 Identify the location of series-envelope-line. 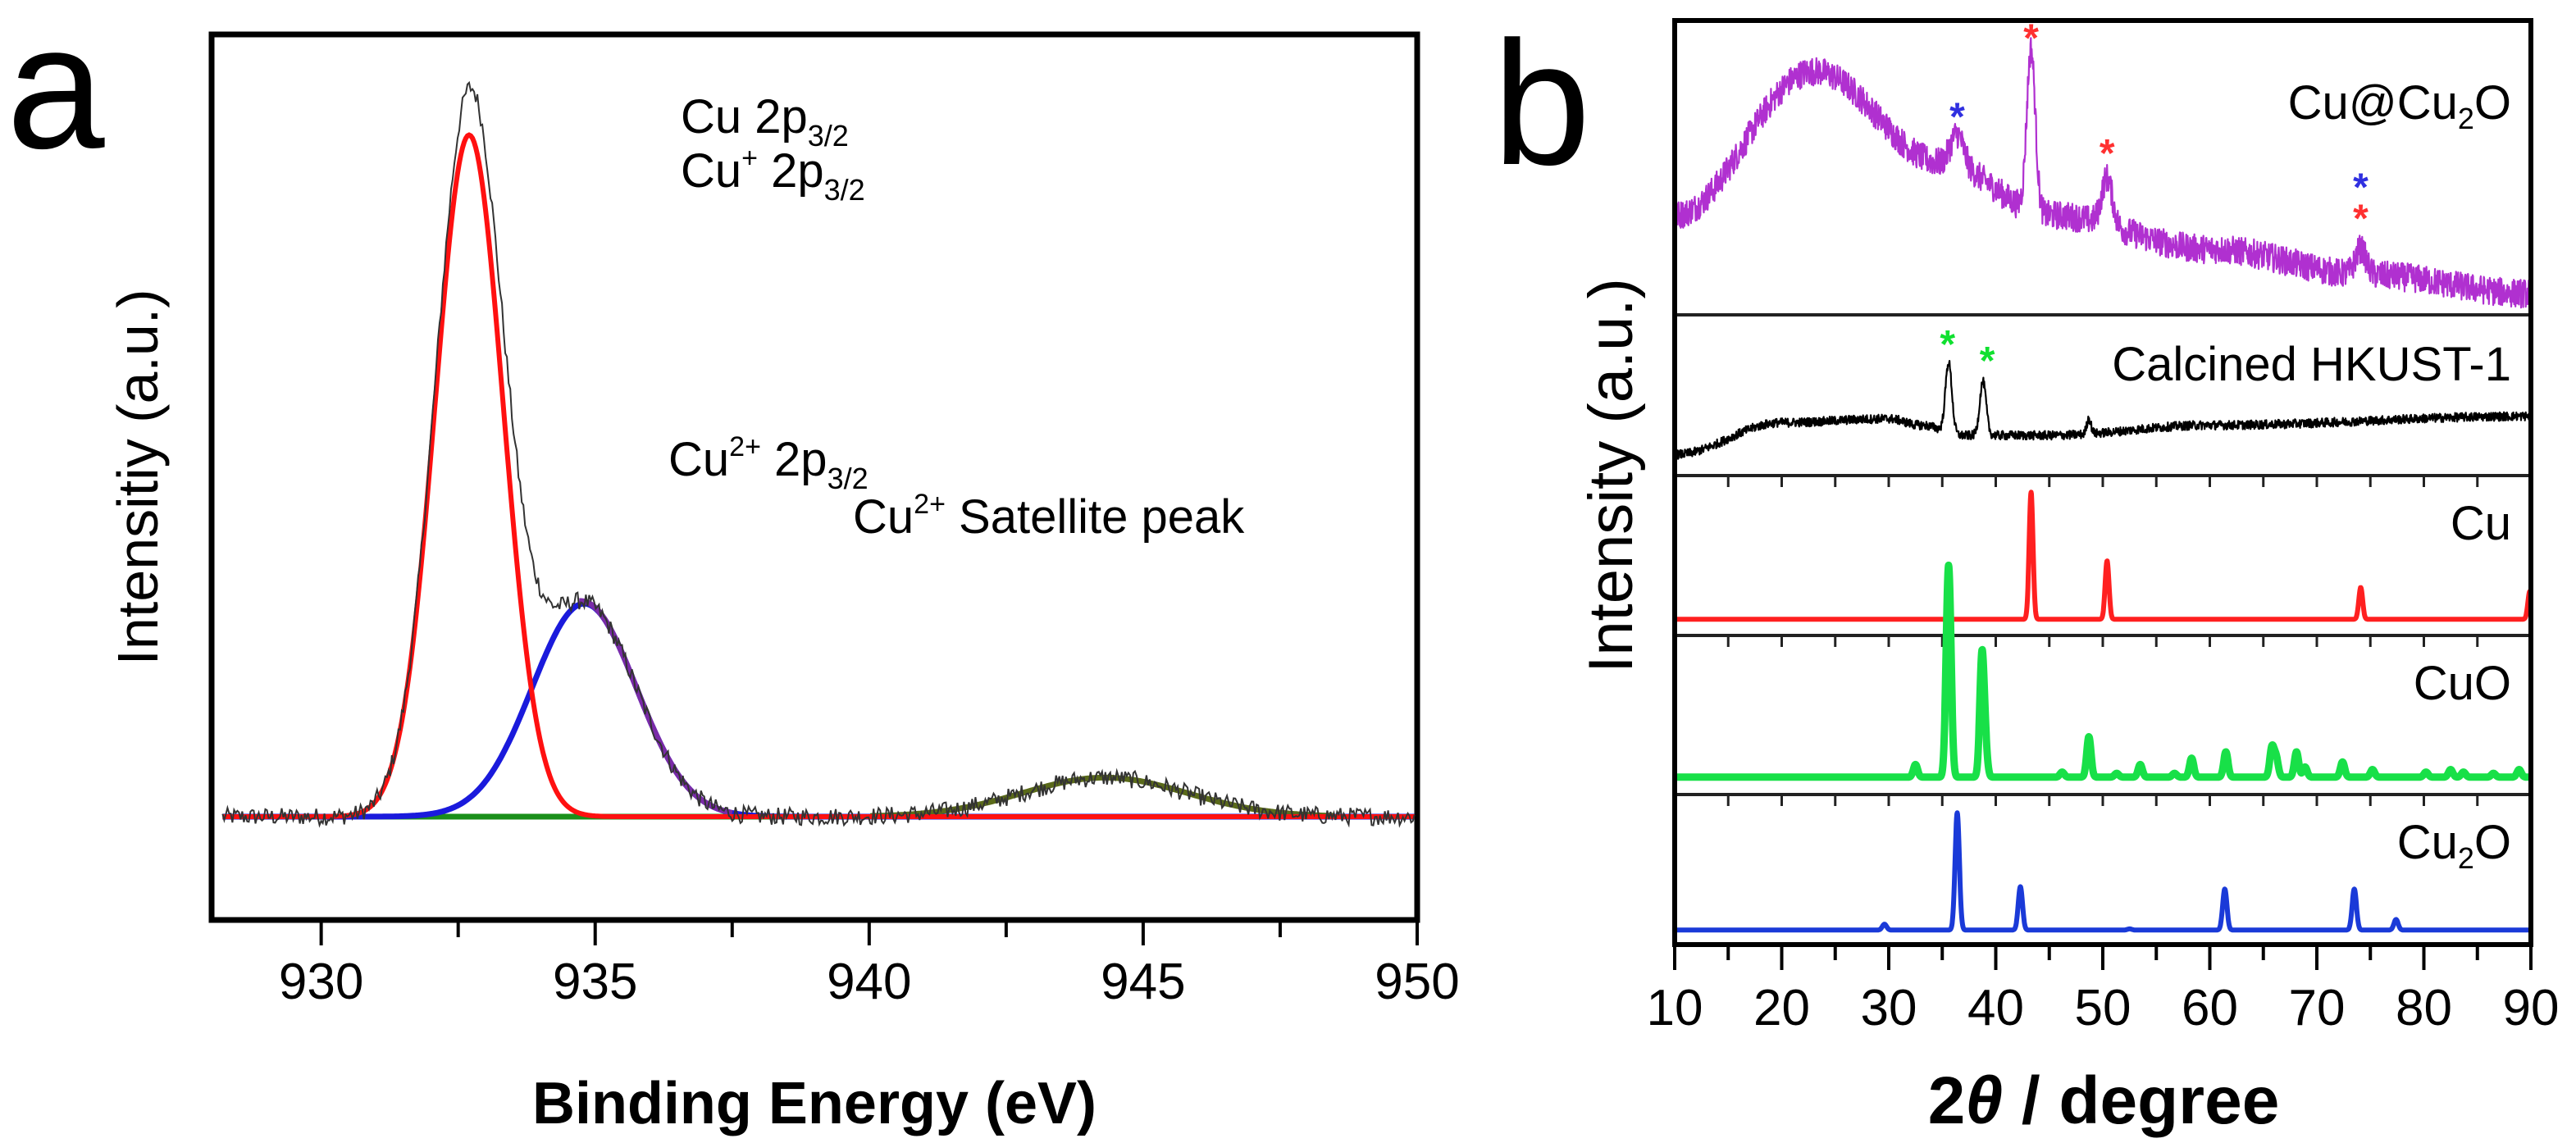
(656, 707).